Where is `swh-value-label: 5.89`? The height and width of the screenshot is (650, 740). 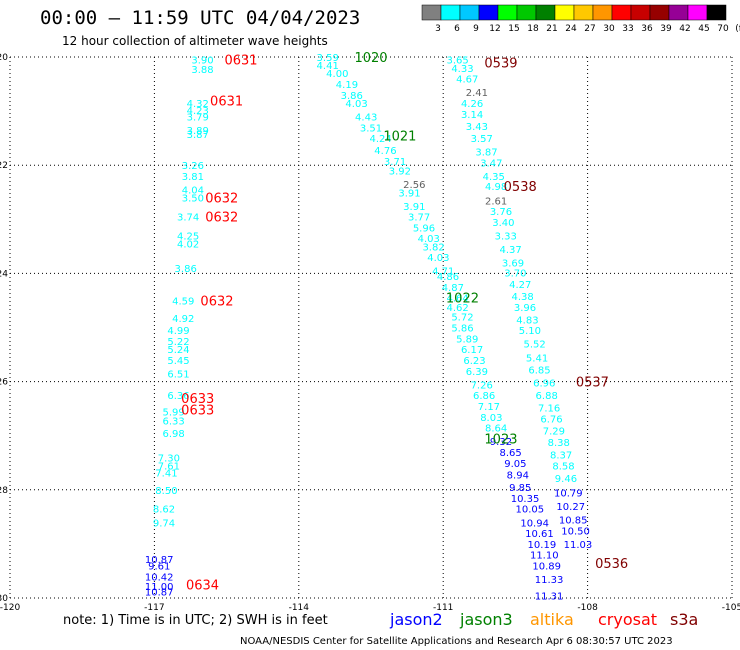 swh-value-label: 5.89 is located at coordinates (467, 339).